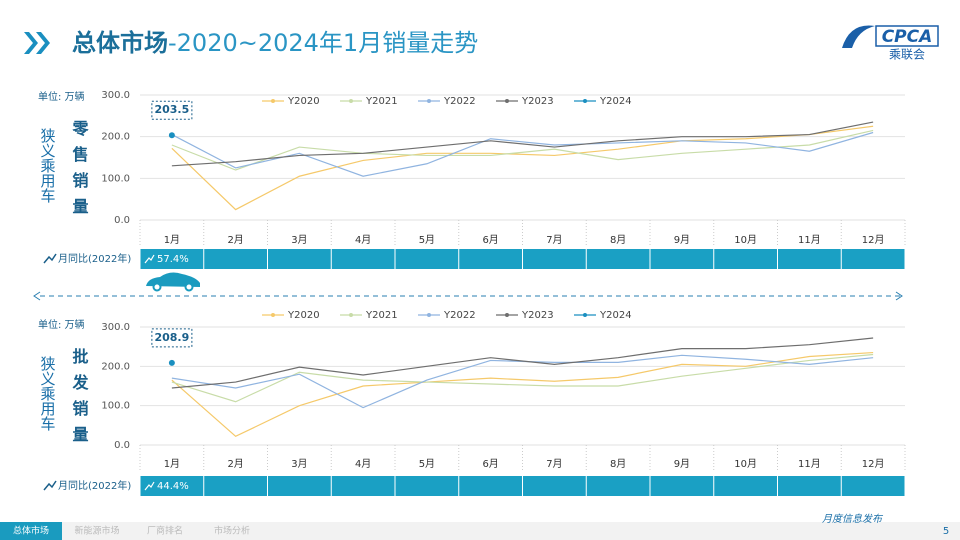 The width and height of the screenshot is (960, 540). What do you see at coordinates (165, 531) in the screenshot?
I see `footer-tab: 厂商排名` at bounding box center [165, 531].